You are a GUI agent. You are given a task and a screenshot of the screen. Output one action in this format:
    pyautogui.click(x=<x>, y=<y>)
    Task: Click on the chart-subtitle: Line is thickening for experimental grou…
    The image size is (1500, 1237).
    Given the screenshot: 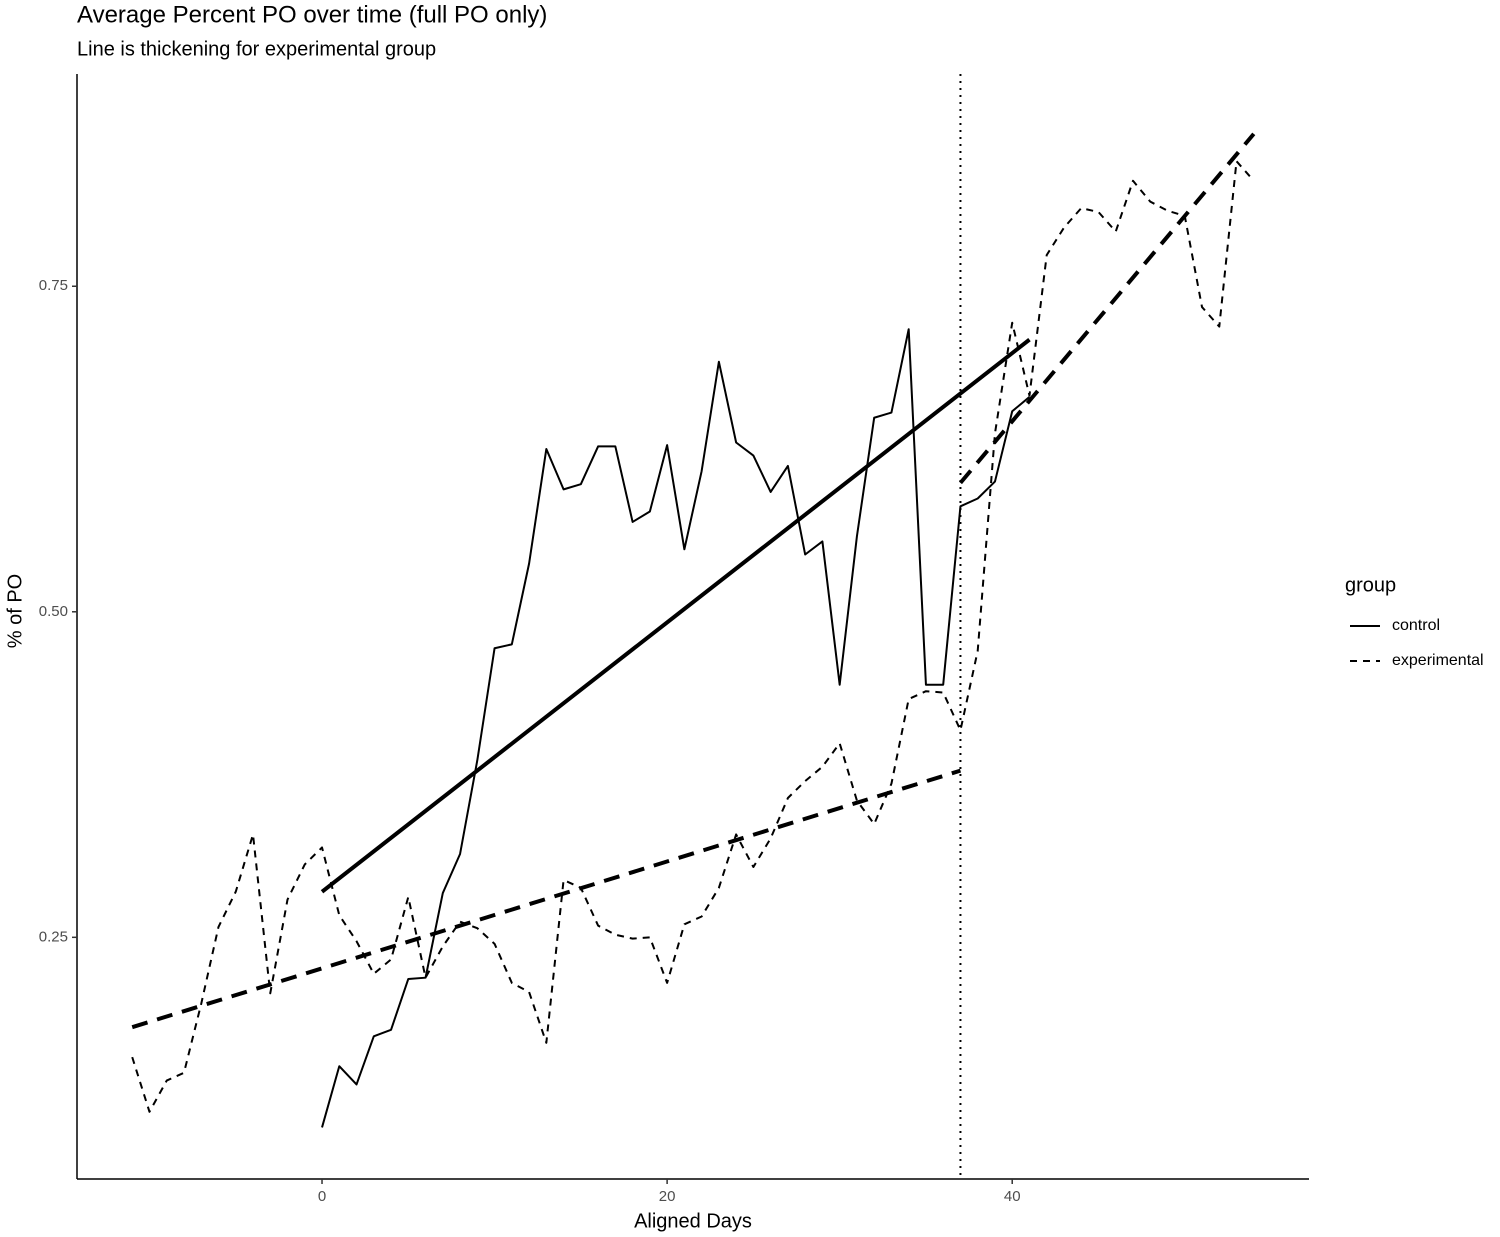 What is the action you would take?
    pyautogui.click(x=256, y=49)
    